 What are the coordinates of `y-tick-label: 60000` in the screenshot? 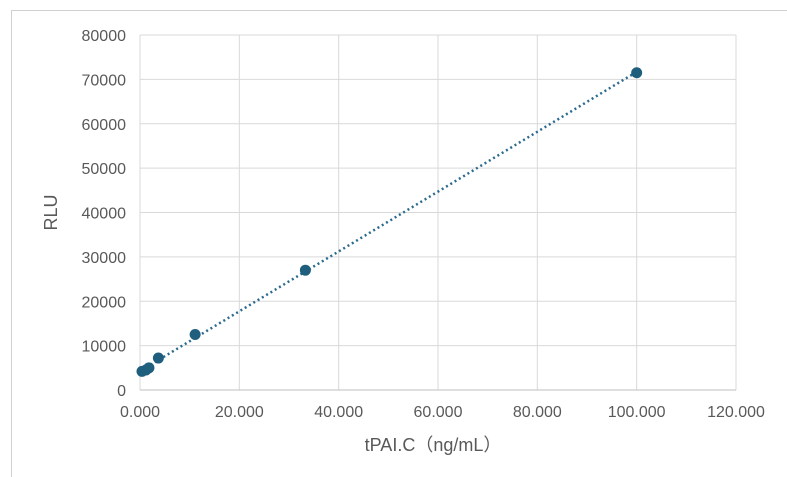 It's located at (104, 125).